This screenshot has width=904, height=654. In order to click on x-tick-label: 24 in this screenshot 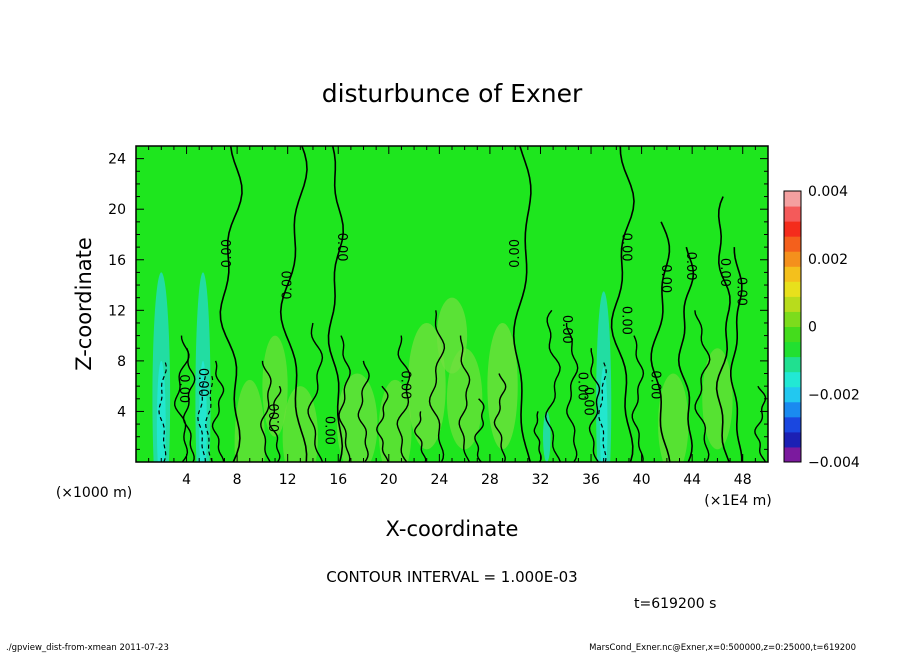, I will do `click(439, 480)`.